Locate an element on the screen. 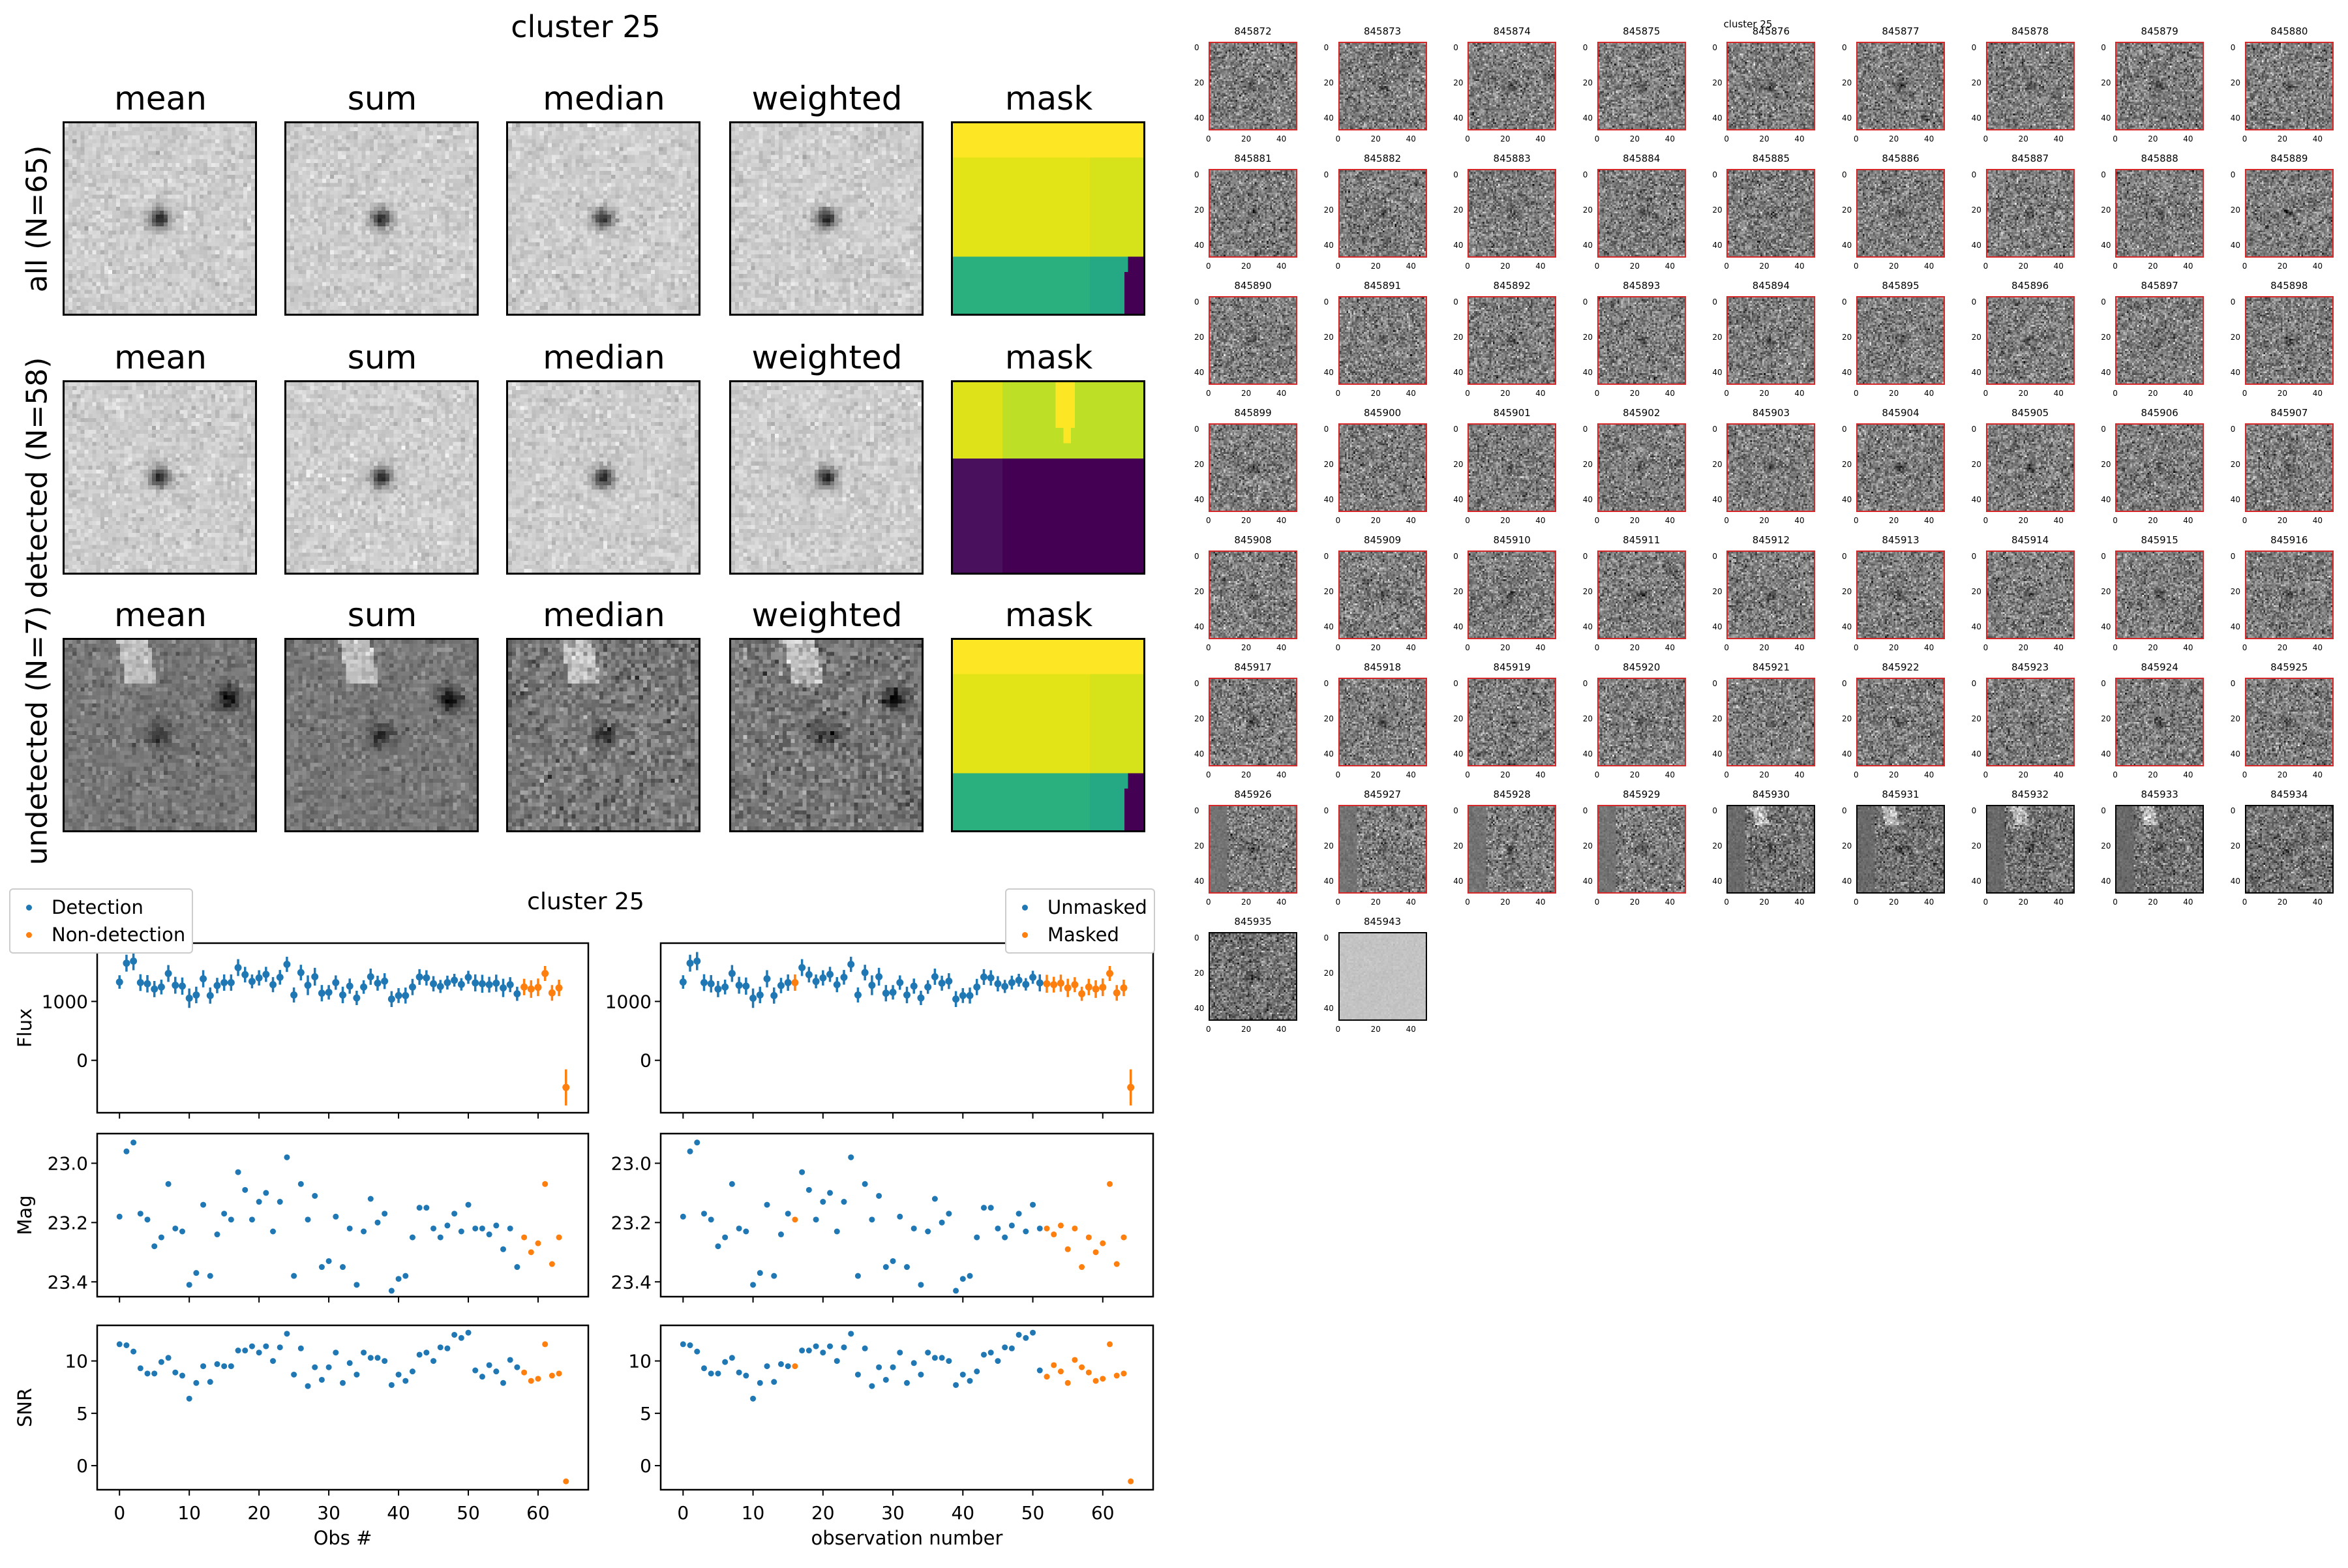  thumbnail-title: 845891 is located at coordinates (1382, 286).